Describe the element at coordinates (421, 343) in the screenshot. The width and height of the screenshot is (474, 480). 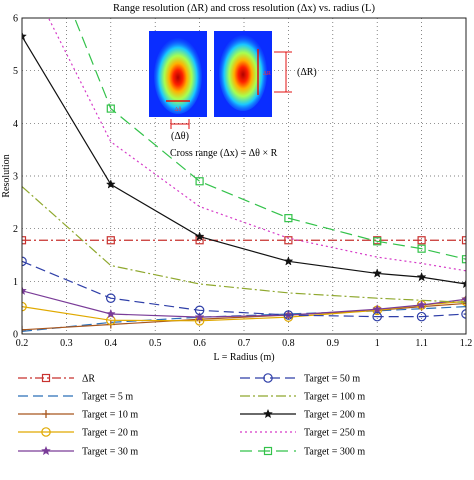
I see `x-tick-label: 1.1` at that location.